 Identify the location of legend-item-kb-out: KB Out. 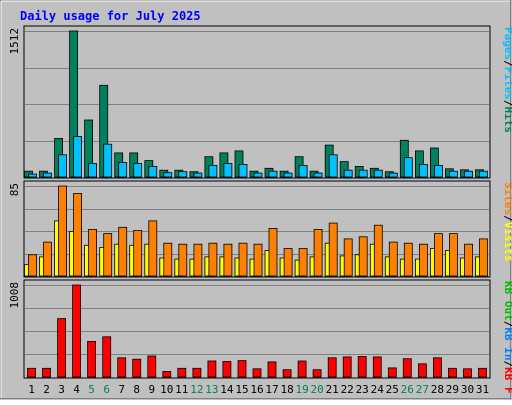
(507, 301).